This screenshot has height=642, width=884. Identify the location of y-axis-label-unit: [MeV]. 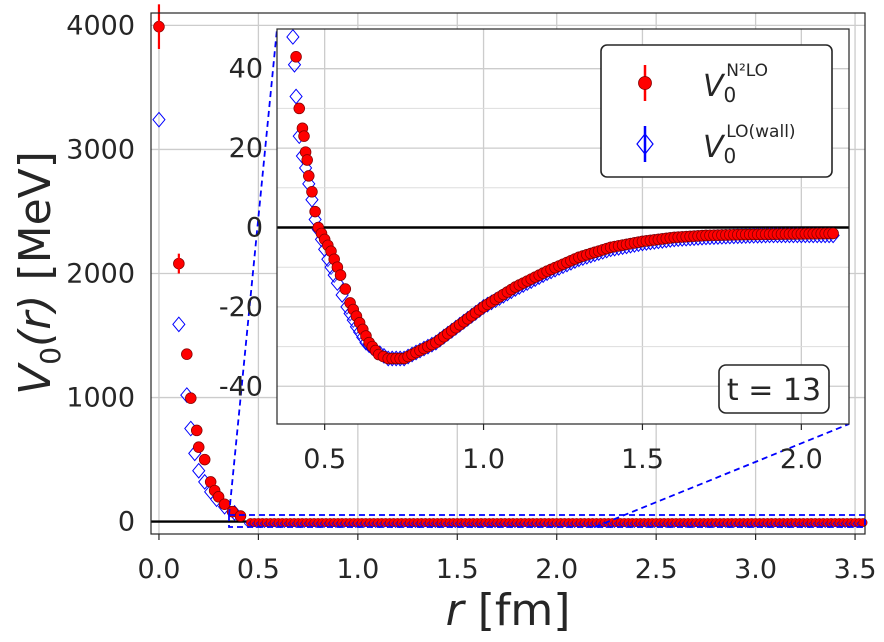
(35, 215).